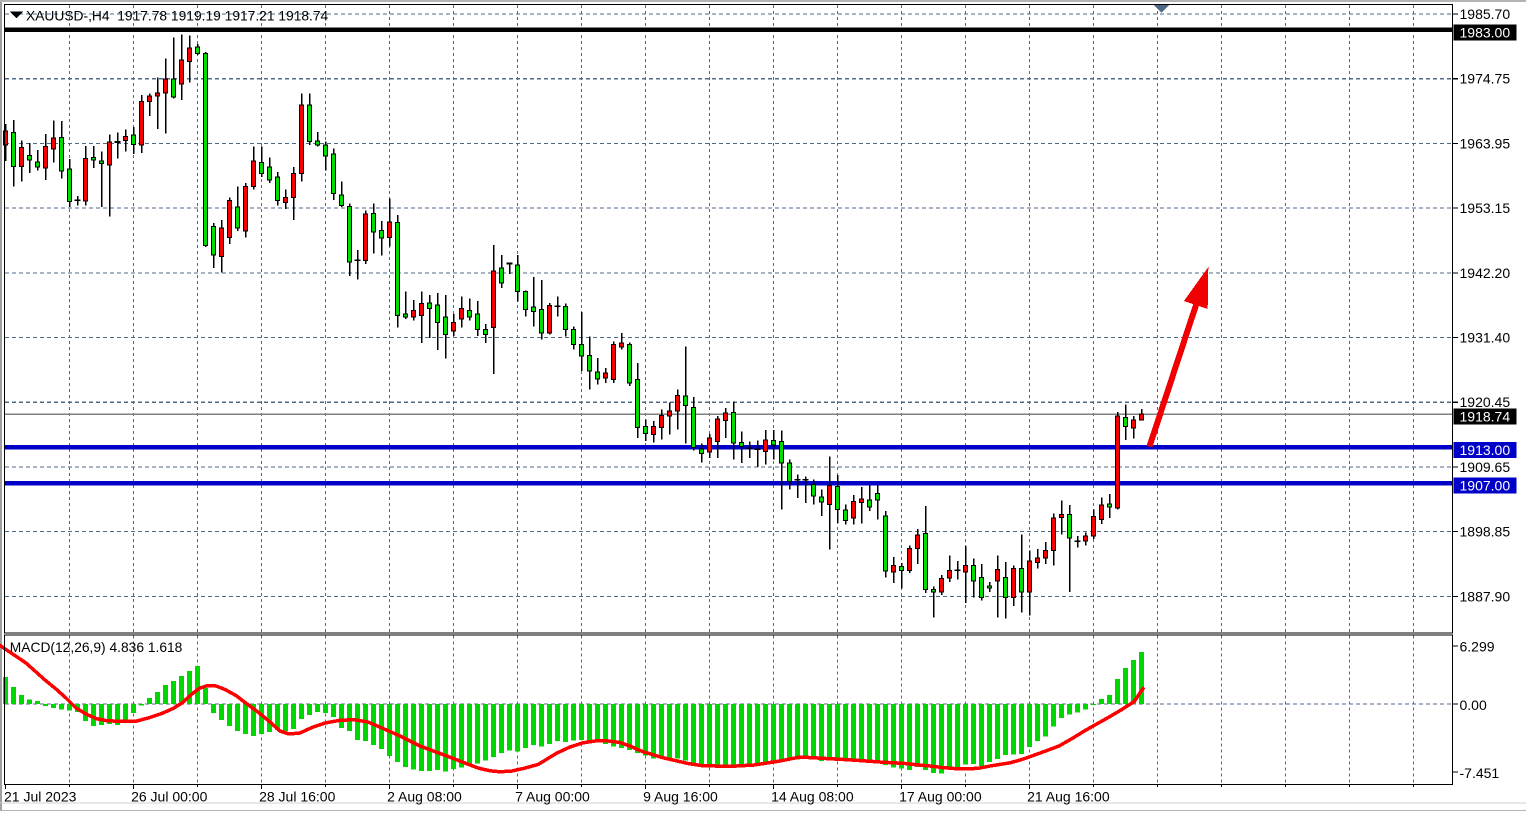 This screenshot has height=813, width=1526. I want to click on svg-text: 1898.85, so click(1485, 532).